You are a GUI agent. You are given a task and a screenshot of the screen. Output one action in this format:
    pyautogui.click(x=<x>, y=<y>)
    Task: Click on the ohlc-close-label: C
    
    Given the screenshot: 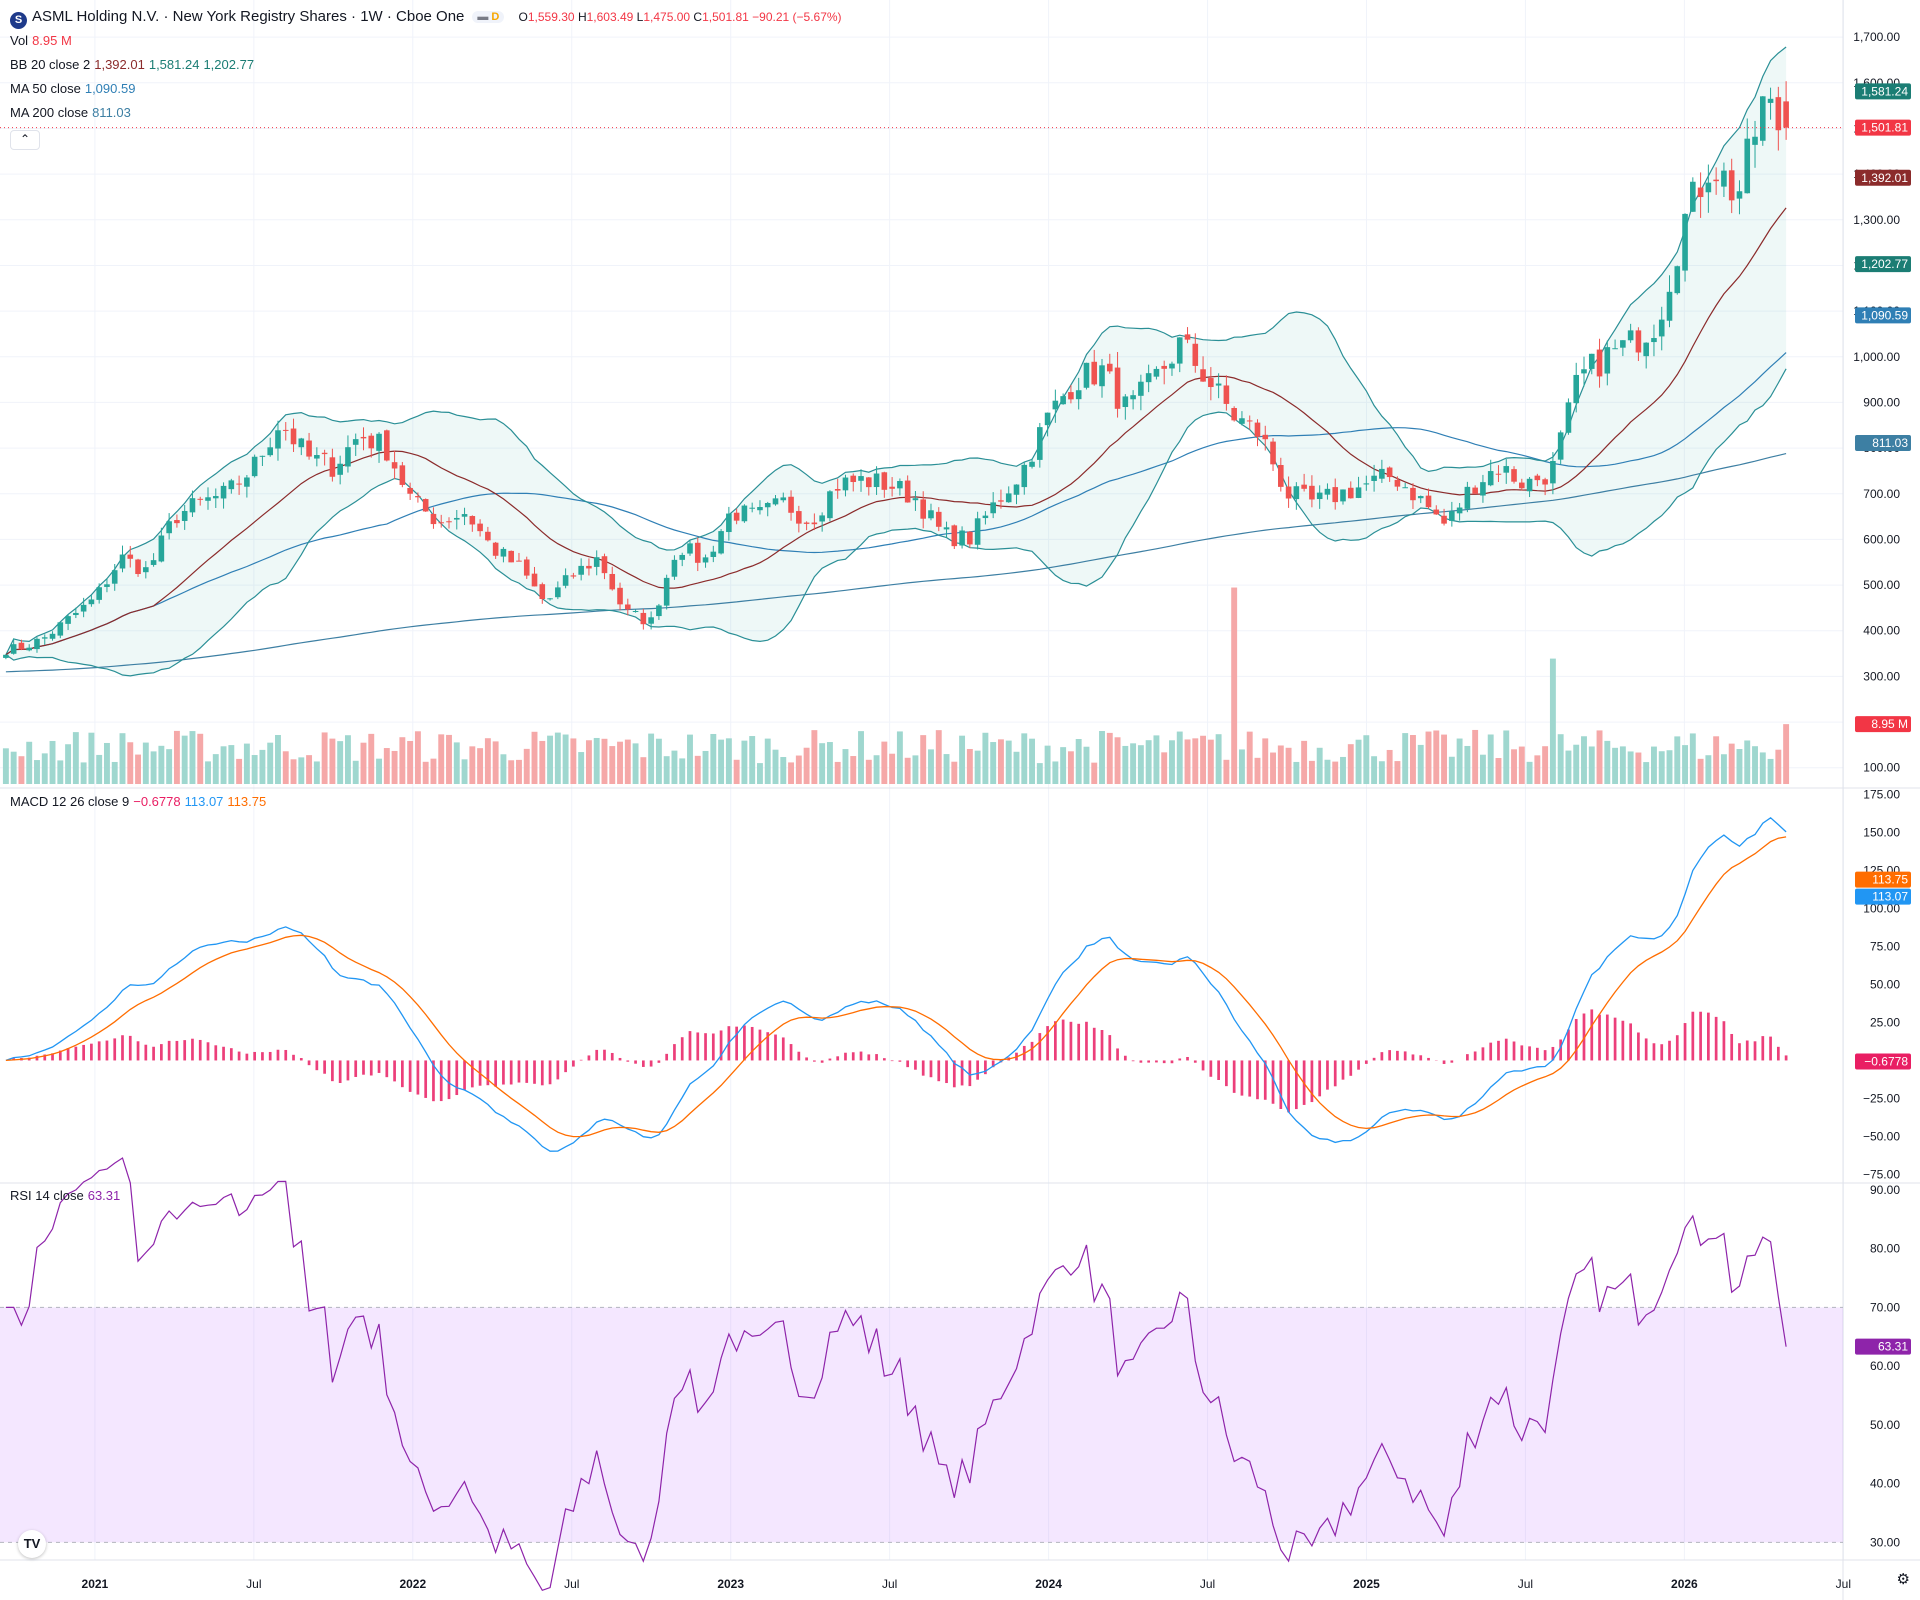 What is the action you would take?
    pyautogui.click(x=698, y=17)
    